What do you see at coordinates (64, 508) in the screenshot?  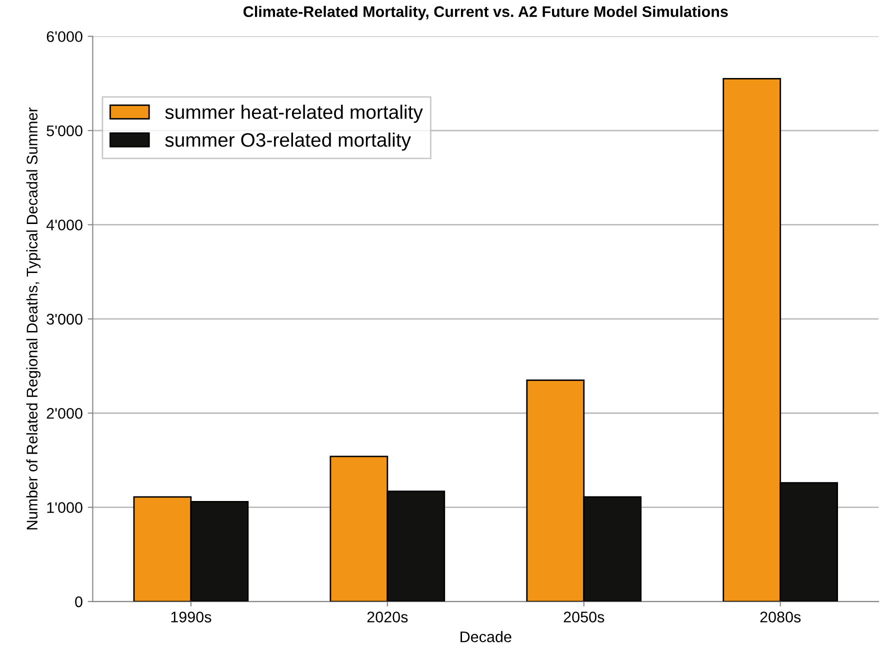 I see `y-tick-label: 1'000` at bounding box center [64, 508].